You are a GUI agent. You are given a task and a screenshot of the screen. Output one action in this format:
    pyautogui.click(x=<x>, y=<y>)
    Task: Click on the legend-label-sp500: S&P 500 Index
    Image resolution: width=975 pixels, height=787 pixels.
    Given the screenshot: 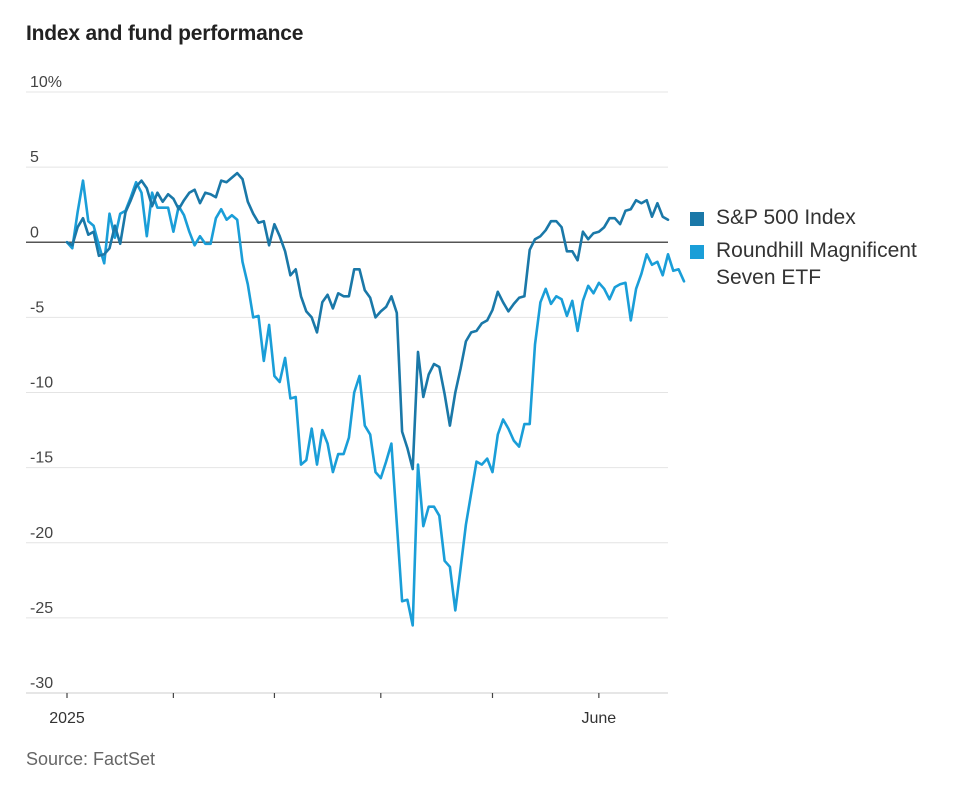 What is the action you would take?
    pyautogui.click(x=786, y=217)
    